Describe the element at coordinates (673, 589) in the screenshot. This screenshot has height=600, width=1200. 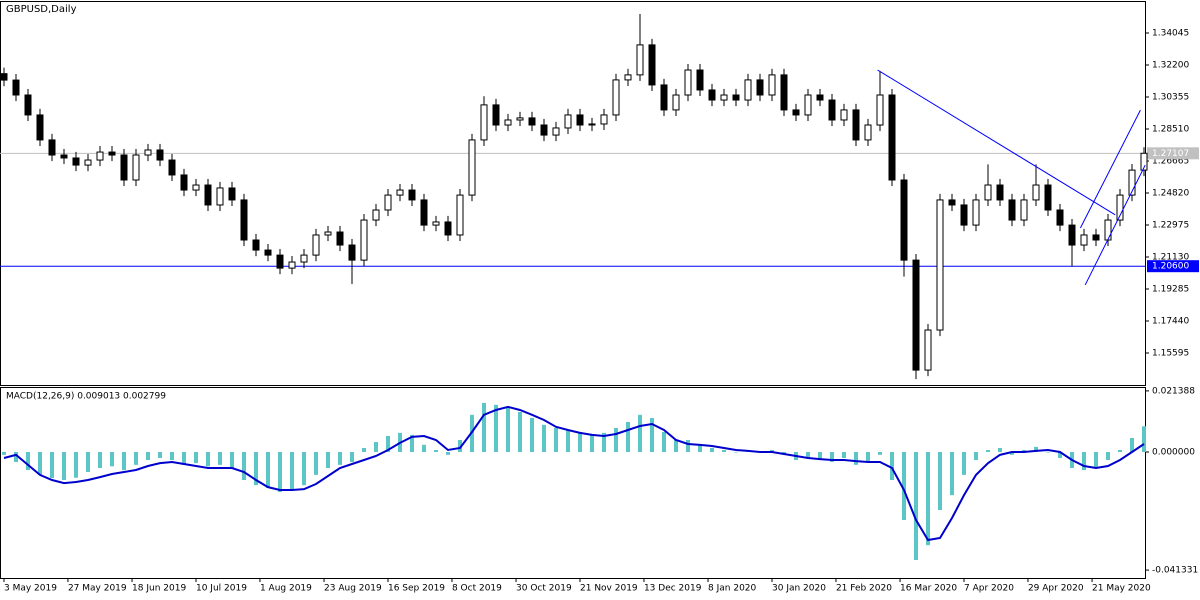
I see `x-tick-label: 13 Dec 2019` at that location.